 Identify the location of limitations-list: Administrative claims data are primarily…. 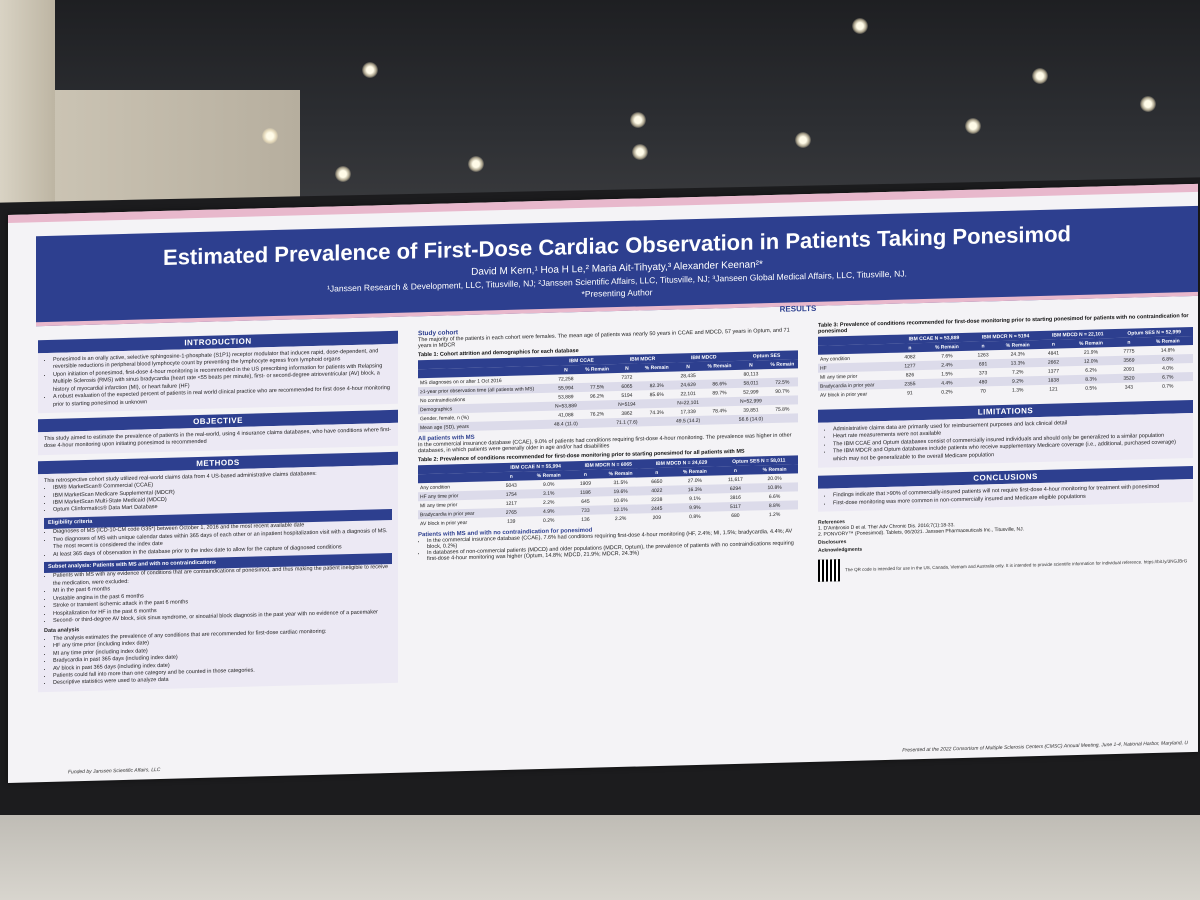
(1005, 440).